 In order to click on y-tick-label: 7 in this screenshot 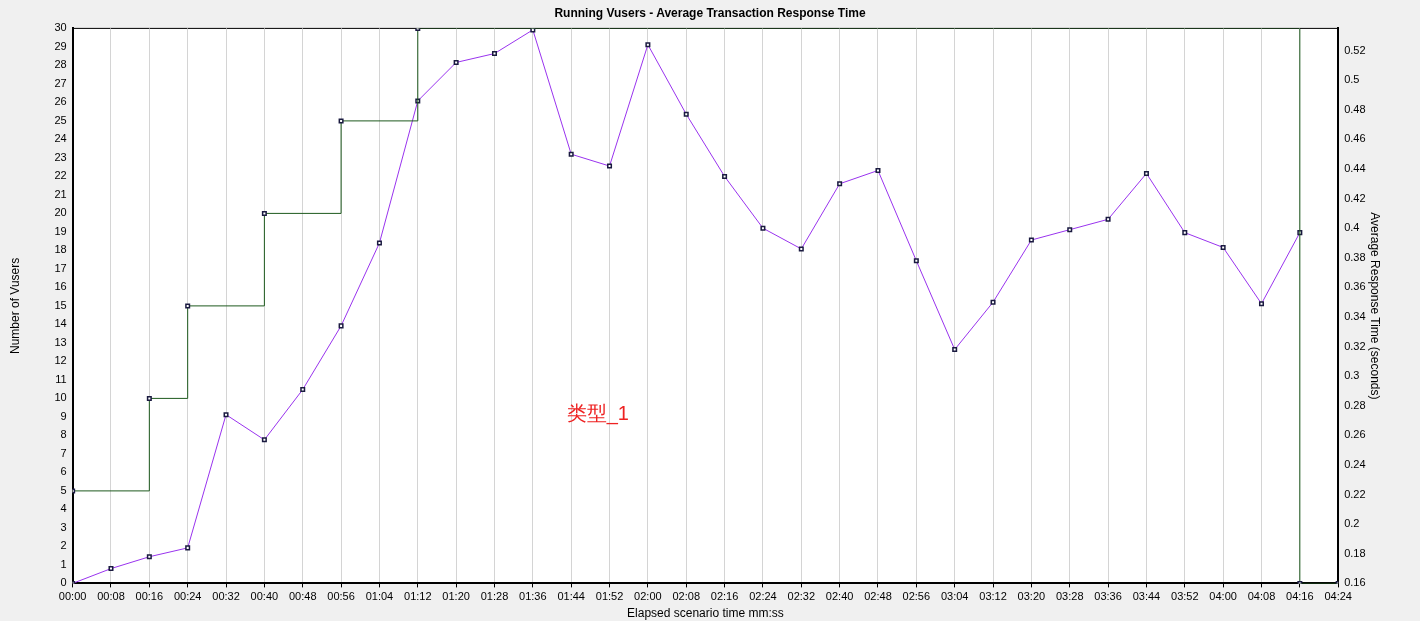, I will do `click(63, 452)`.